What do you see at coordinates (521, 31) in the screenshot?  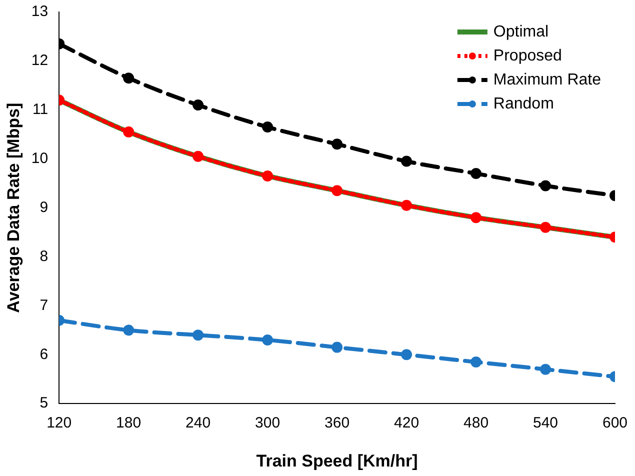 I see `legend-label: Optimal` at bounding box center [521, 31].